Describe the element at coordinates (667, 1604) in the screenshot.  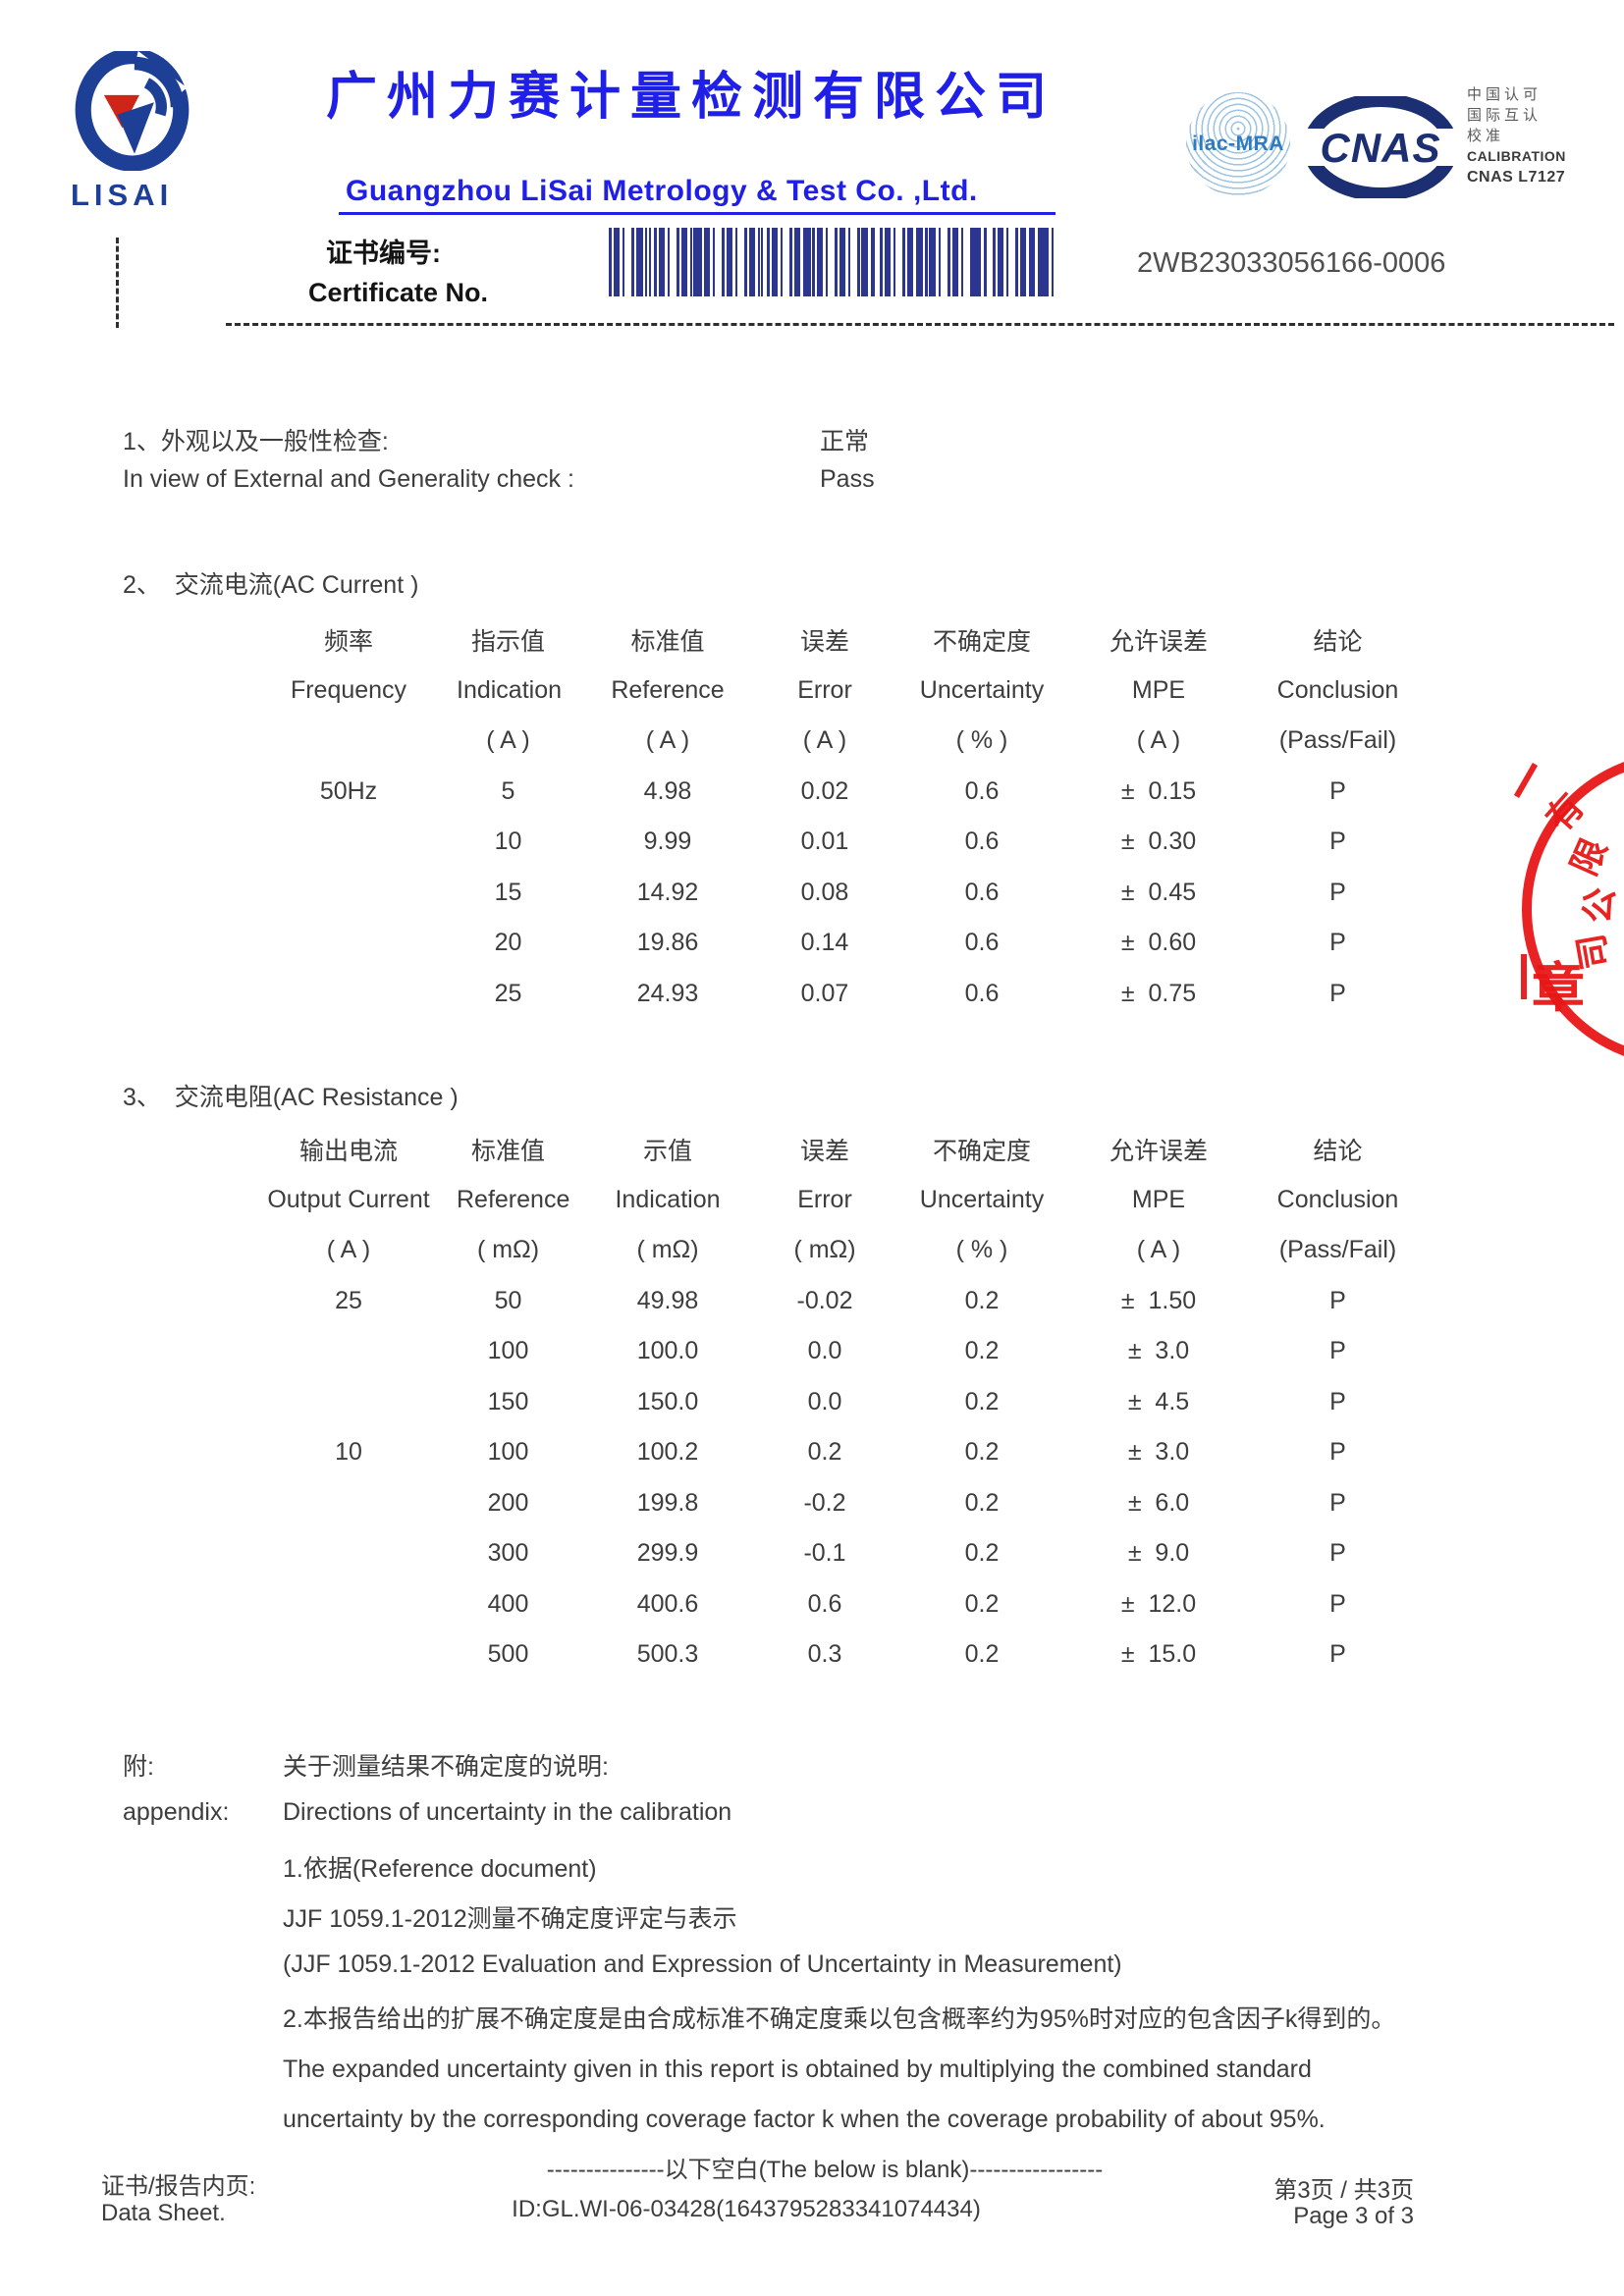
I see `table-cell: 400.6` at that location.